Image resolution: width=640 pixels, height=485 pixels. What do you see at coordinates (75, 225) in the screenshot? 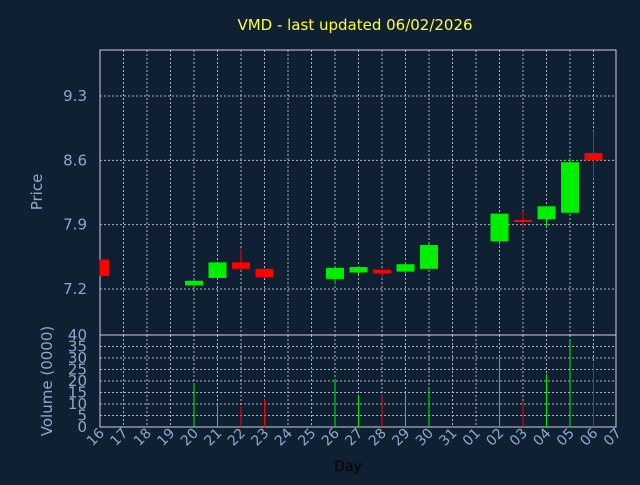
I see `price-y-tick-label: 7.9` at bounding box center [75, 225].